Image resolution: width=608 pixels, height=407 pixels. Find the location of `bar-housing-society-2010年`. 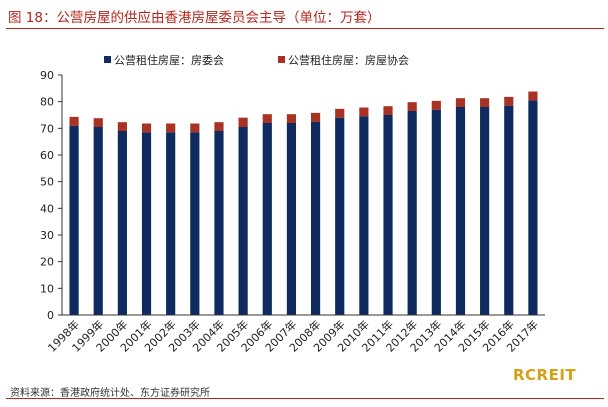

bar-housing-society-2010年 is located at coordinates (364, 112).